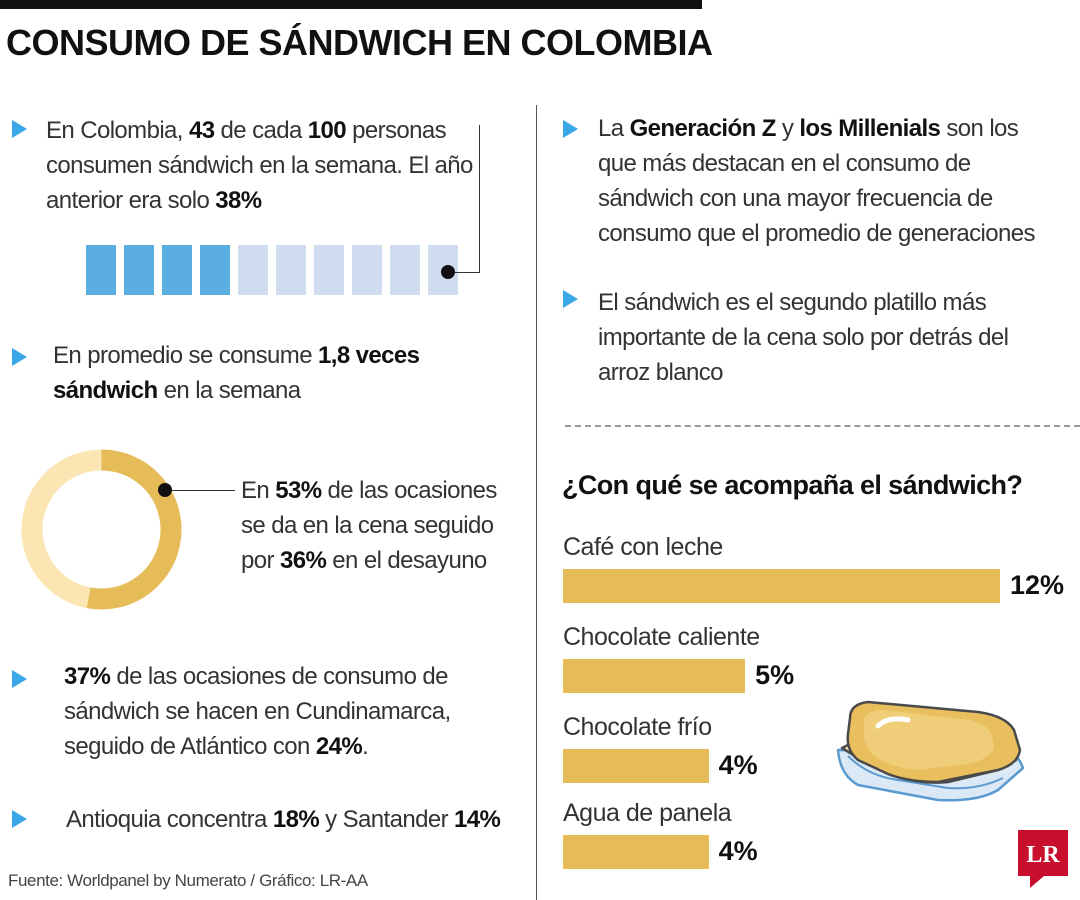 This screenshot has height=900, width=1080. I want to click on fact-bold: 43, so click(201, 130).